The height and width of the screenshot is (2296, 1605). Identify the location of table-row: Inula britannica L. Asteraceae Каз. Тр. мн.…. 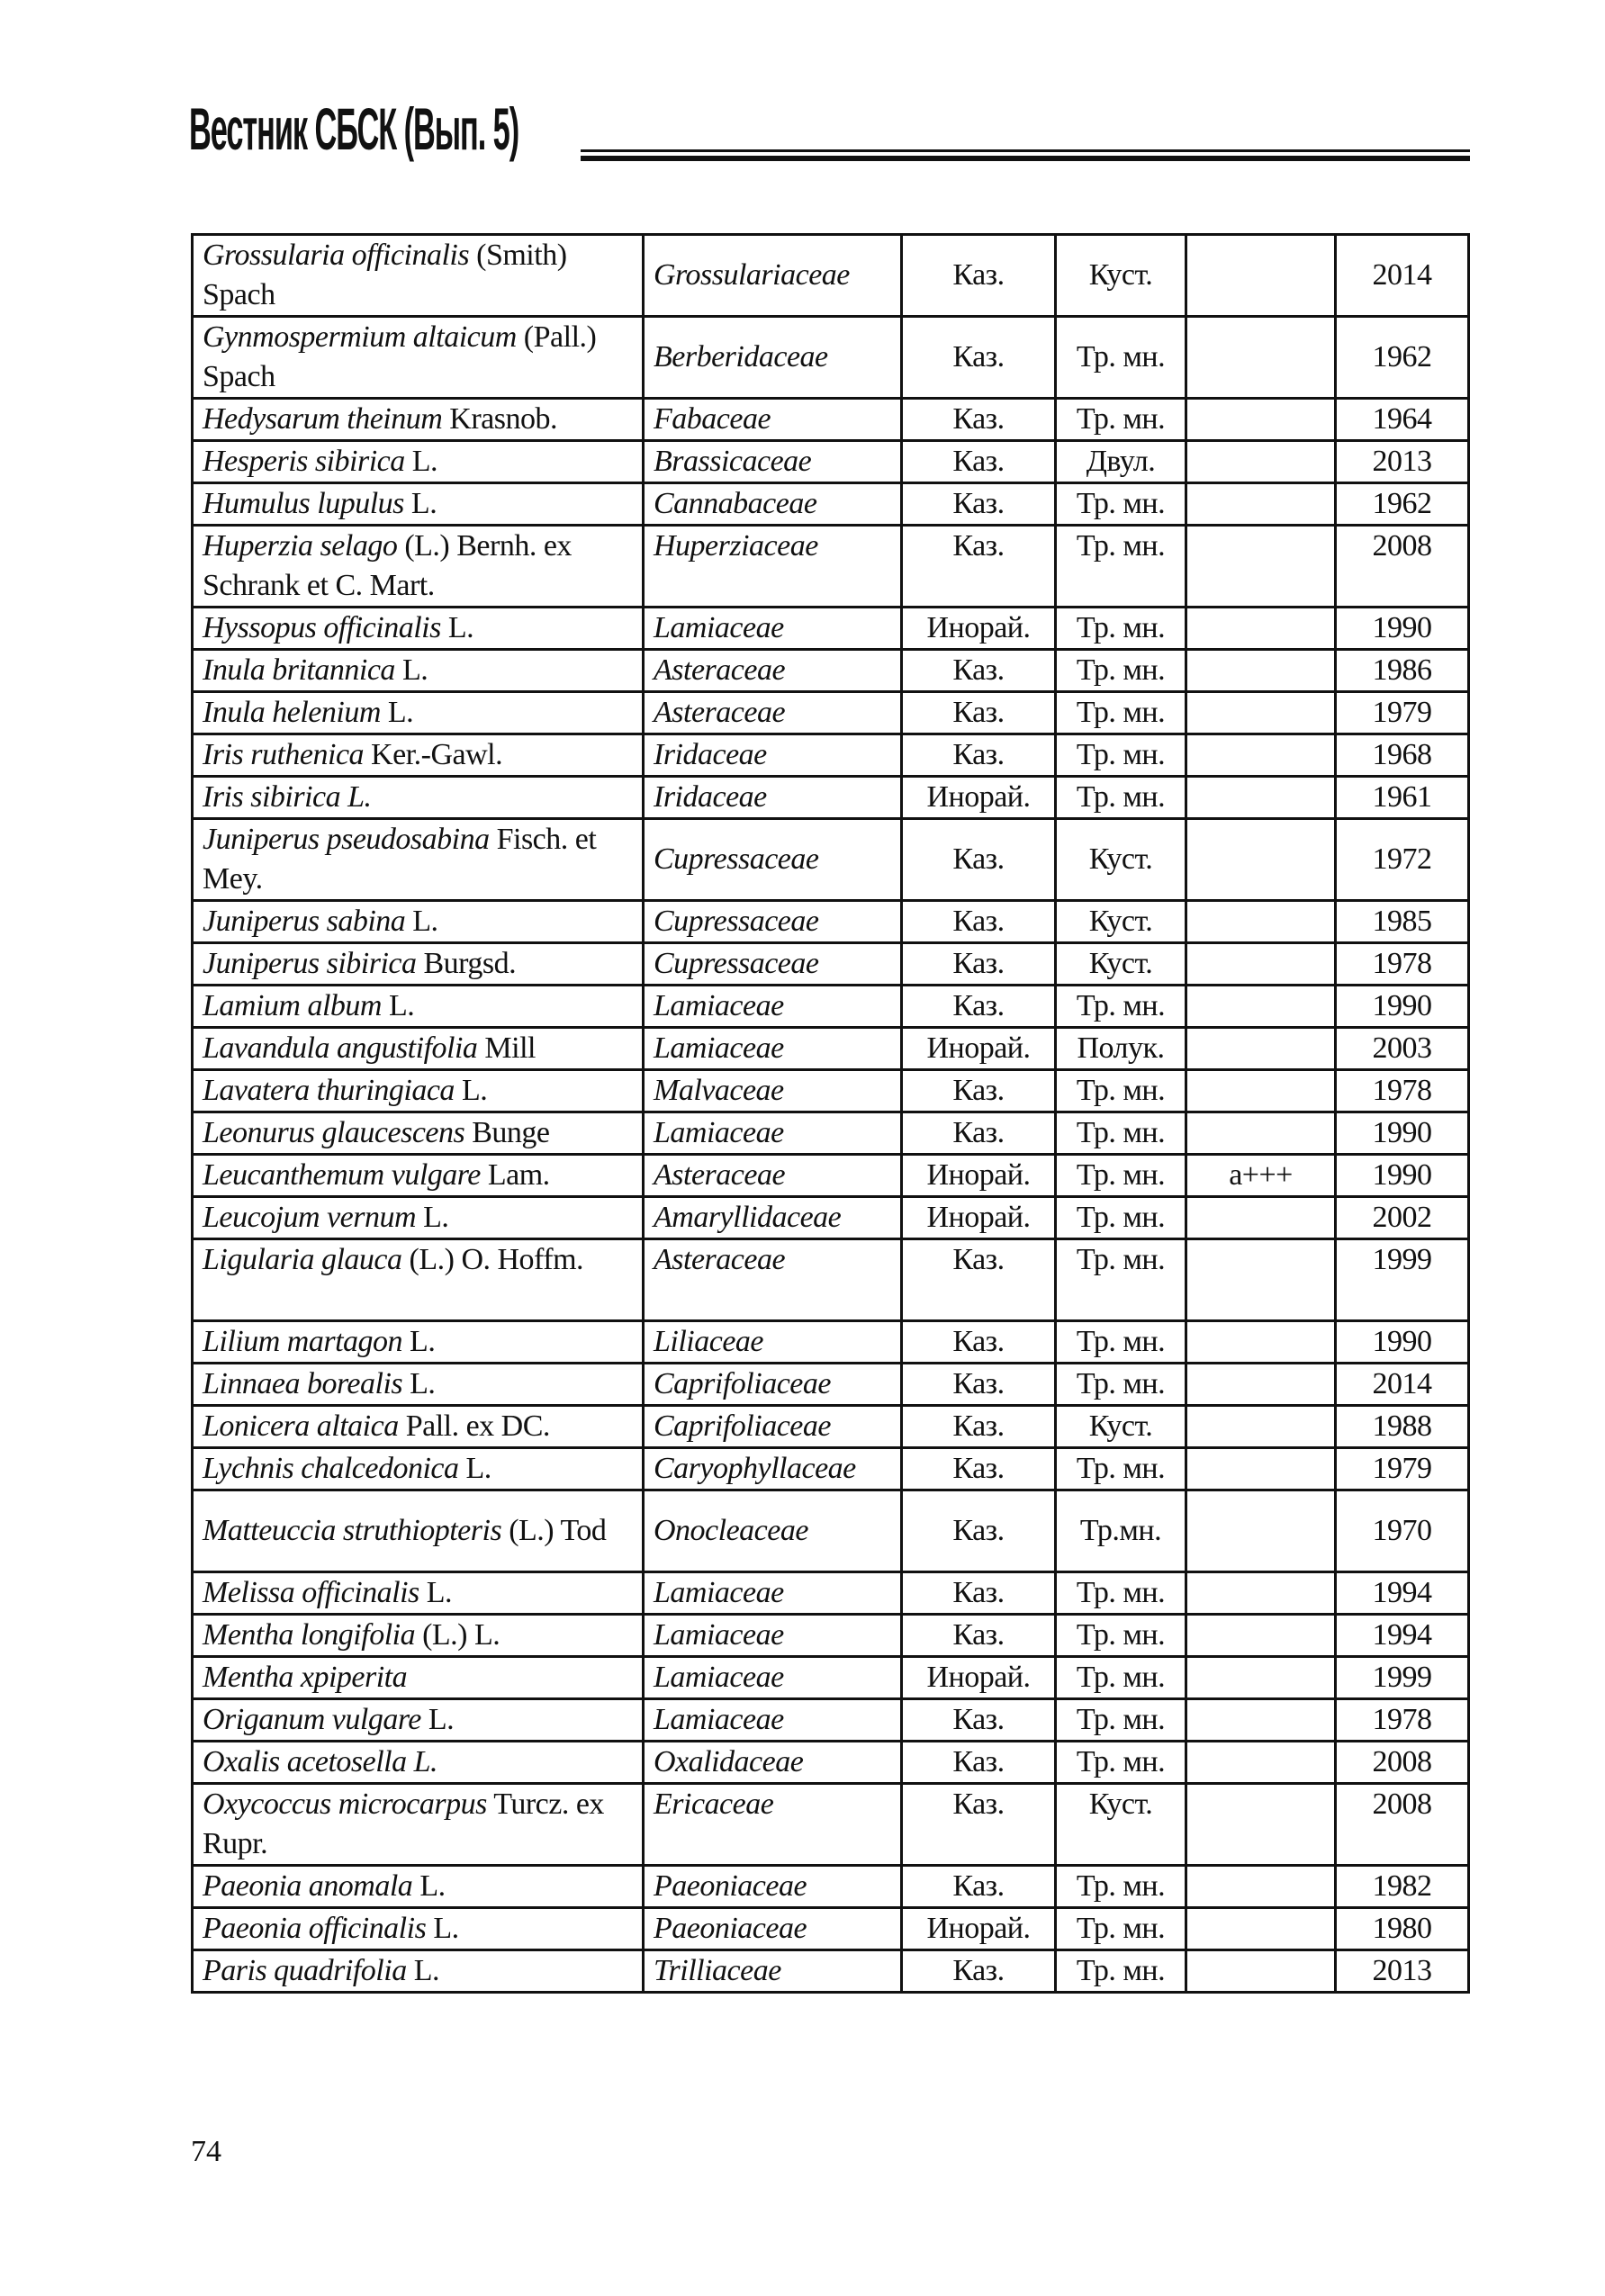
(830, 670).